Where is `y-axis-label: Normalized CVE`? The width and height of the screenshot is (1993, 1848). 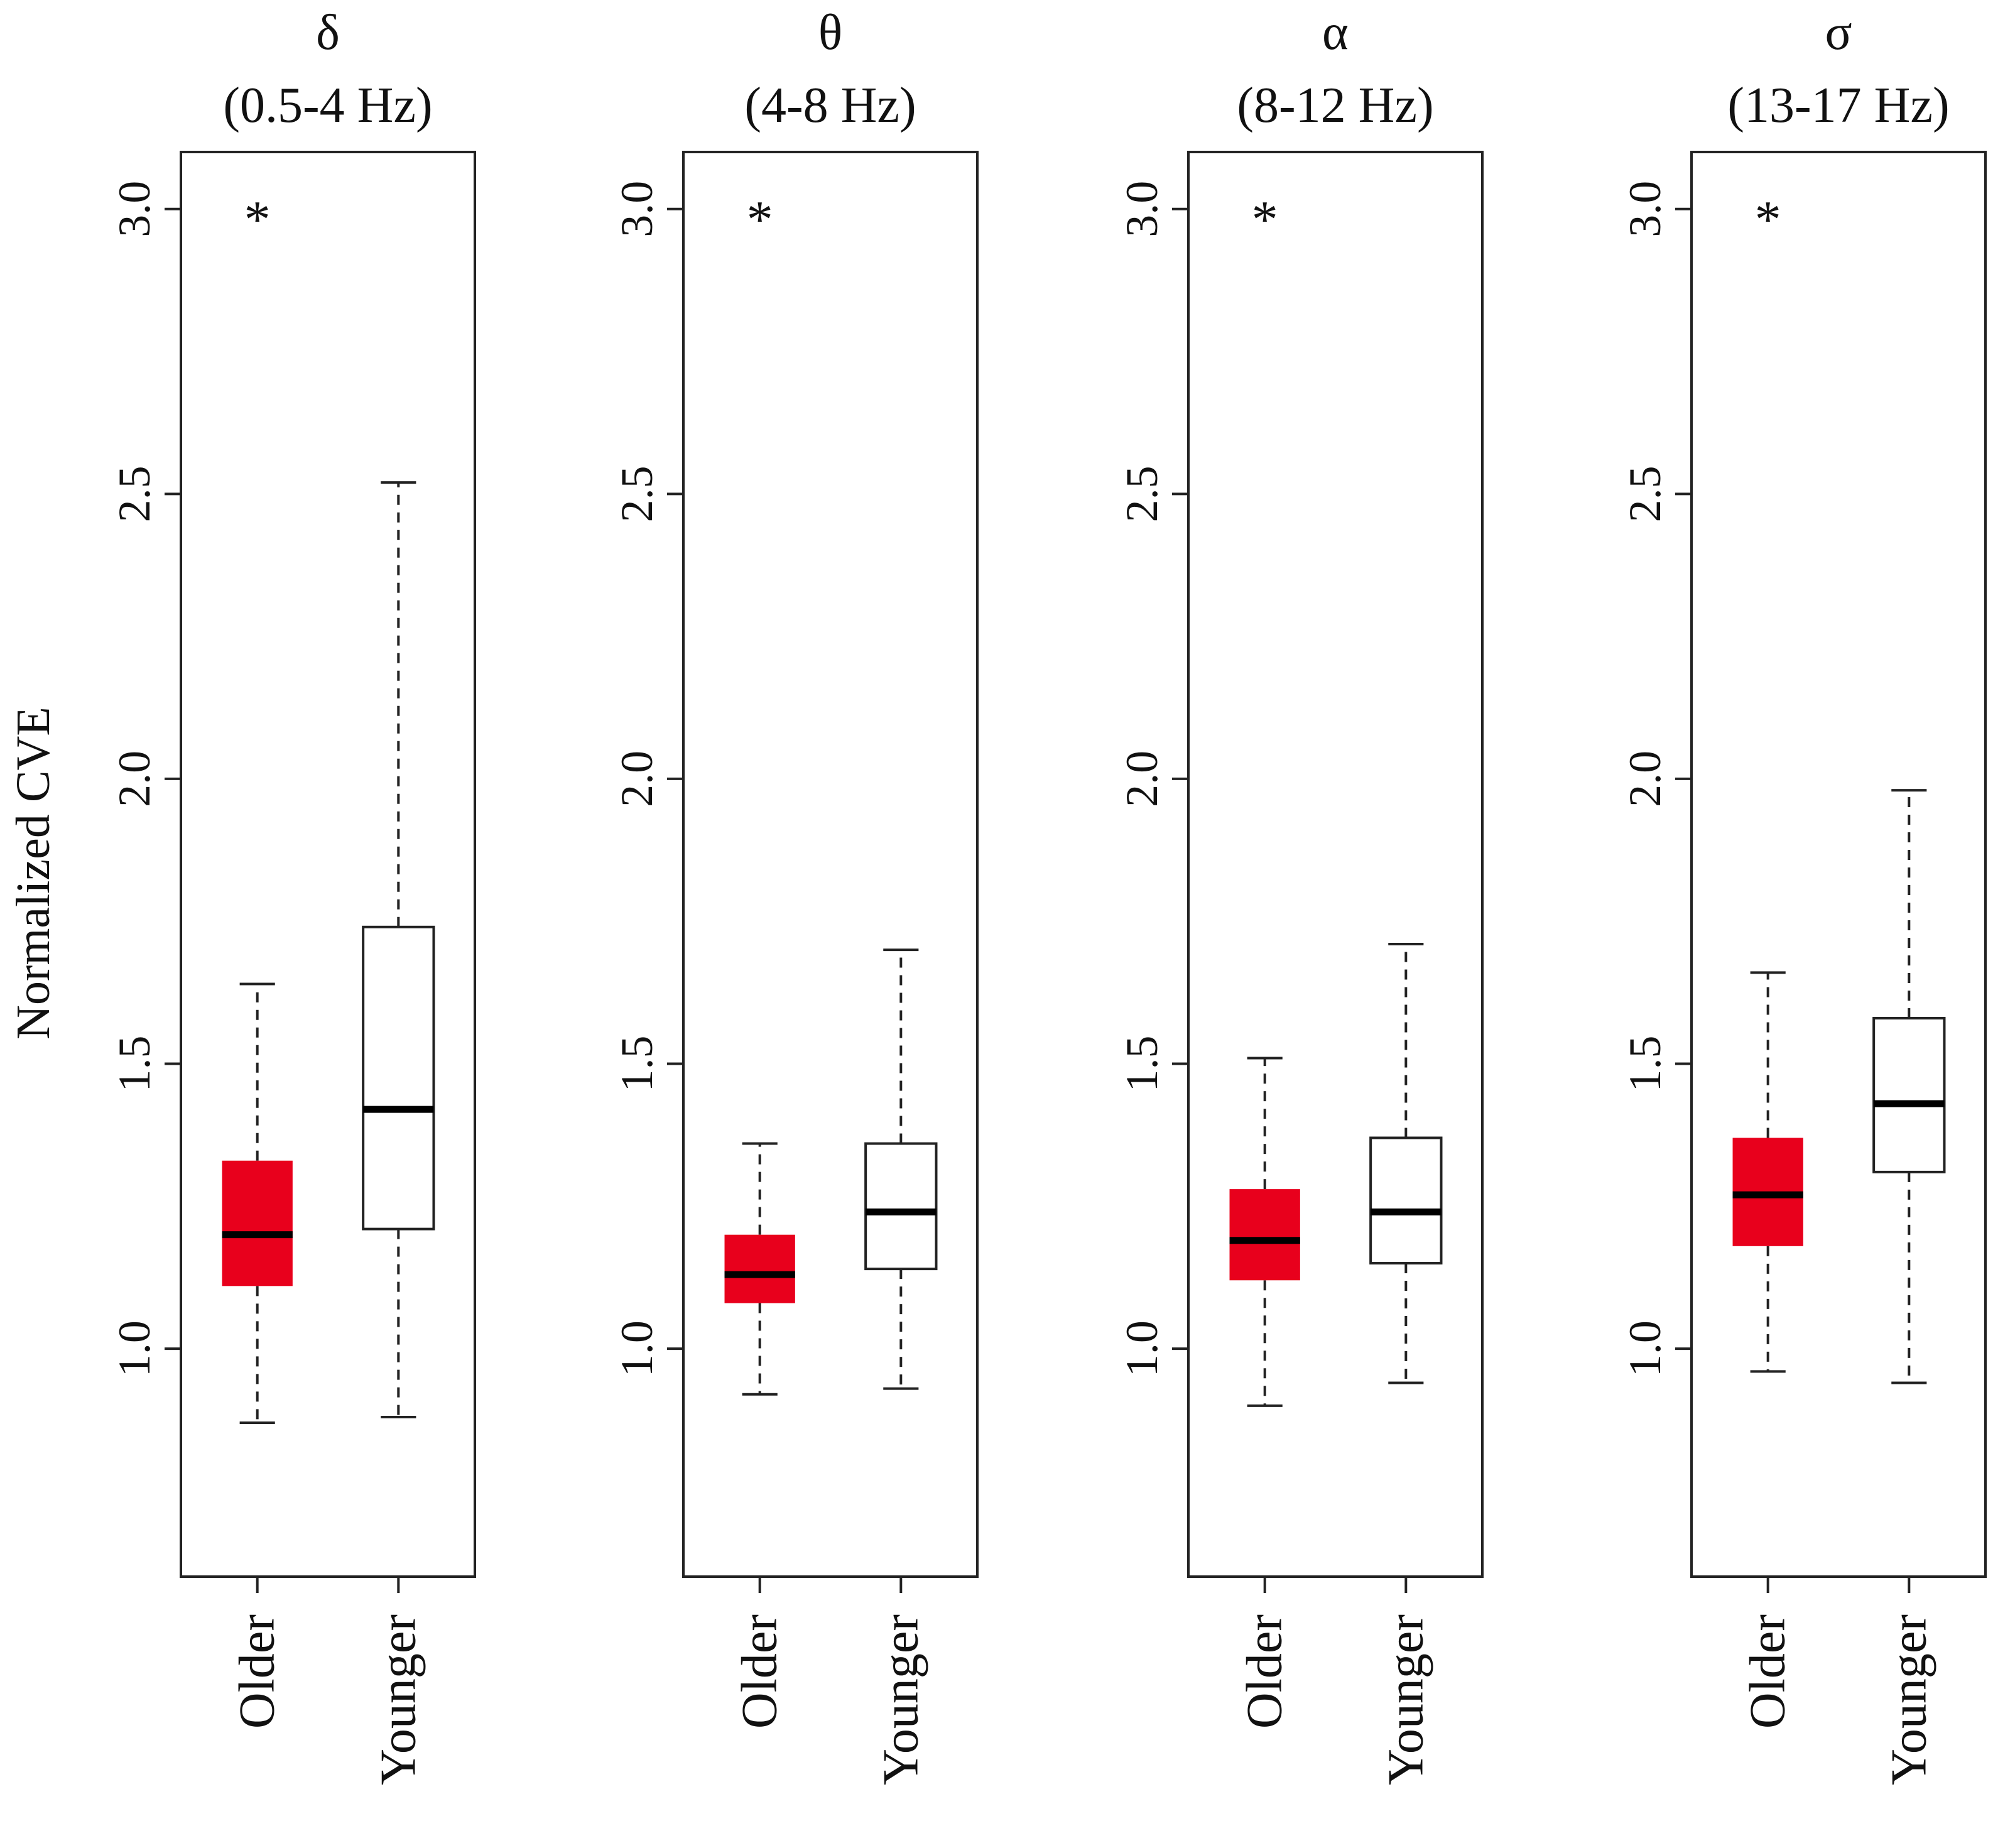
y-axis-label: Normalized CVE is located at coordinates (33, 873).